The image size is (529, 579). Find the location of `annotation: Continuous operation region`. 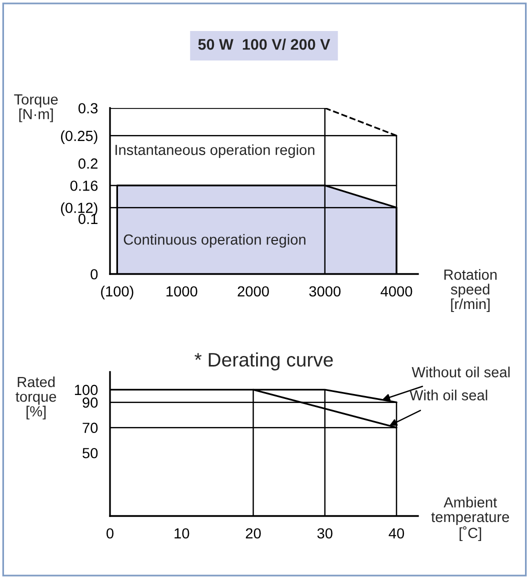

annotation: Continuous operation region is located at coordinates (215, 241).